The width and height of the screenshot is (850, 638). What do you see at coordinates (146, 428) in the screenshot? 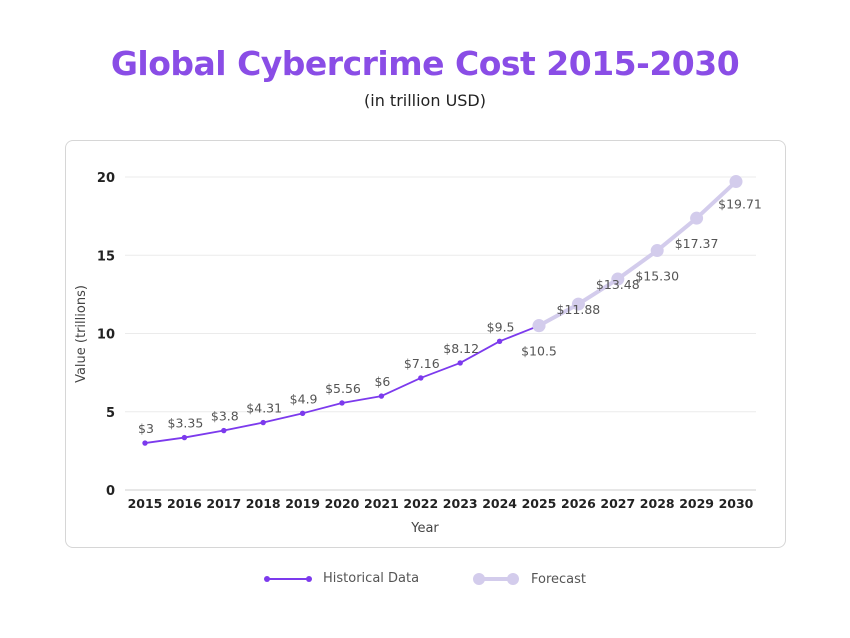
I see `data-label-historical-2015: $3` at bounding box center [146, 428].